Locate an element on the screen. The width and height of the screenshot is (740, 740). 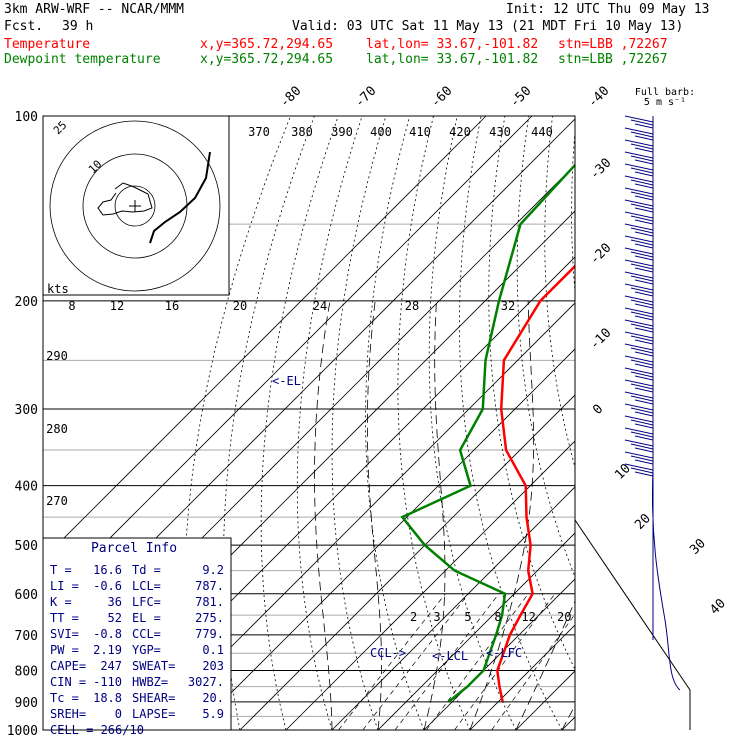
mixing-ratio-label: 3 is located at coordinates (436, 617).